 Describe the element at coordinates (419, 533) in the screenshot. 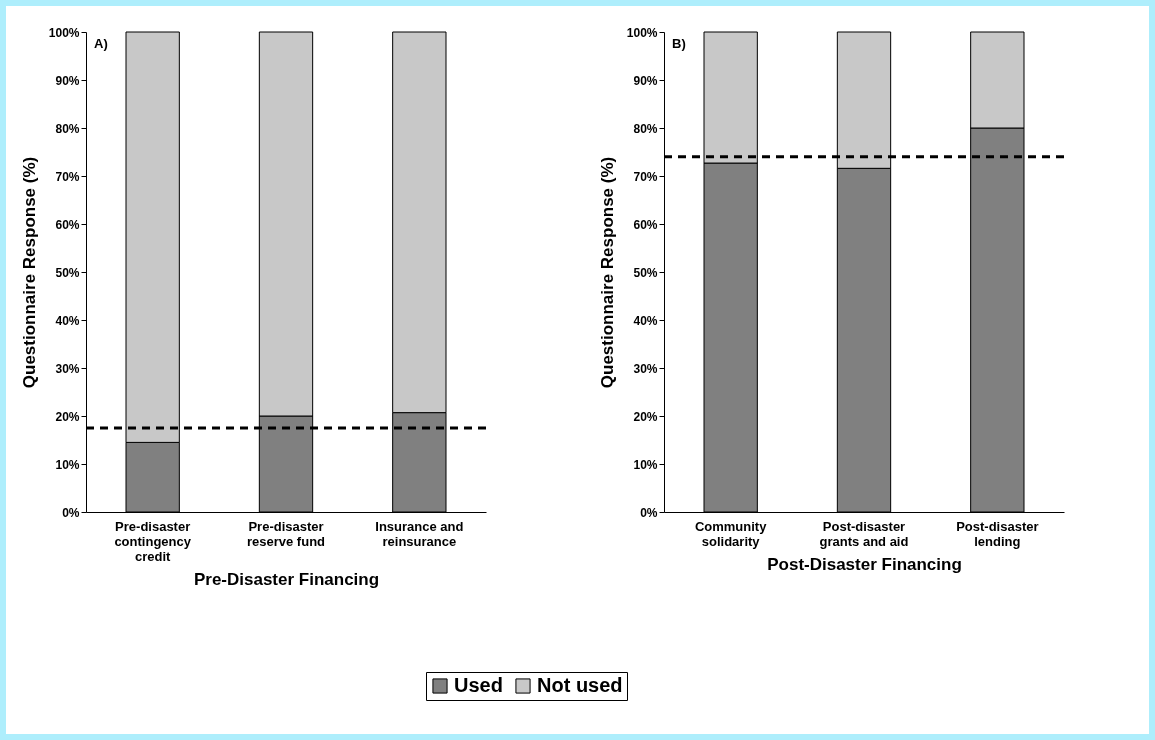

I see `x-tick-label: Insurance and reinsurance` at that location.